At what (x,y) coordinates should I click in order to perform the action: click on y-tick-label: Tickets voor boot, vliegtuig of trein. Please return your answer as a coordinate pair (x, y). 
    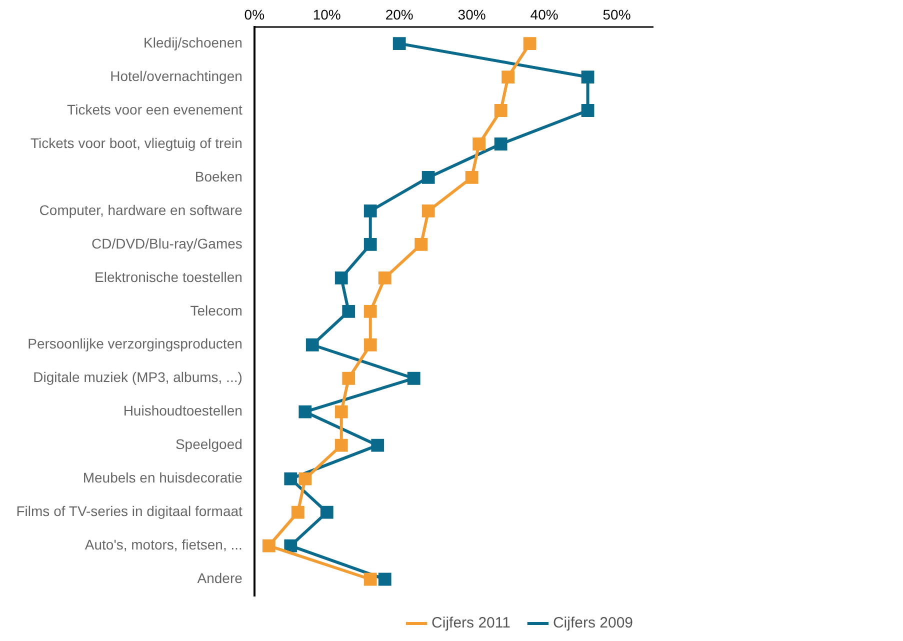
    Looking at the image, I should click on (136, 142).